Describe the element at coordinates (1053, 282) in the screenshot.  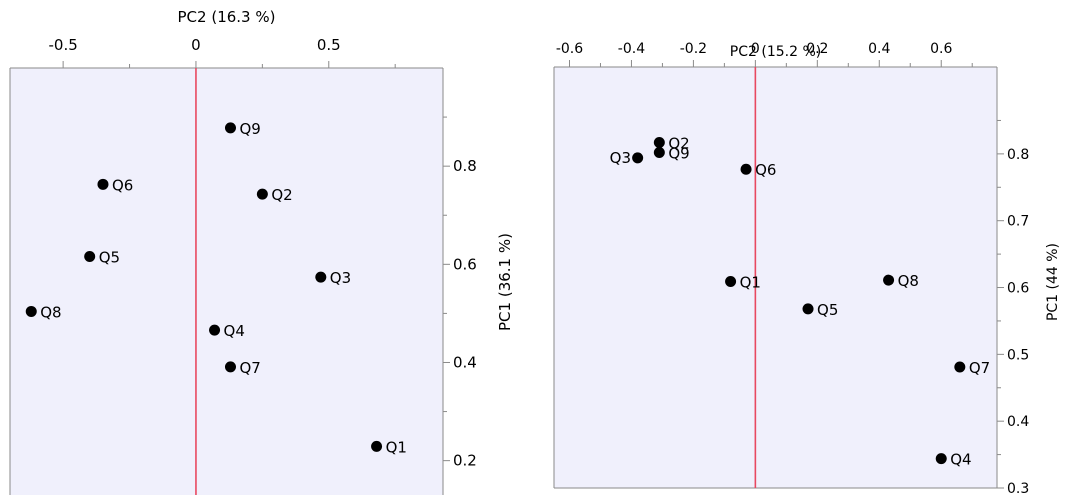
I see `y-axis-title: PC1 (44 %)` at that location.